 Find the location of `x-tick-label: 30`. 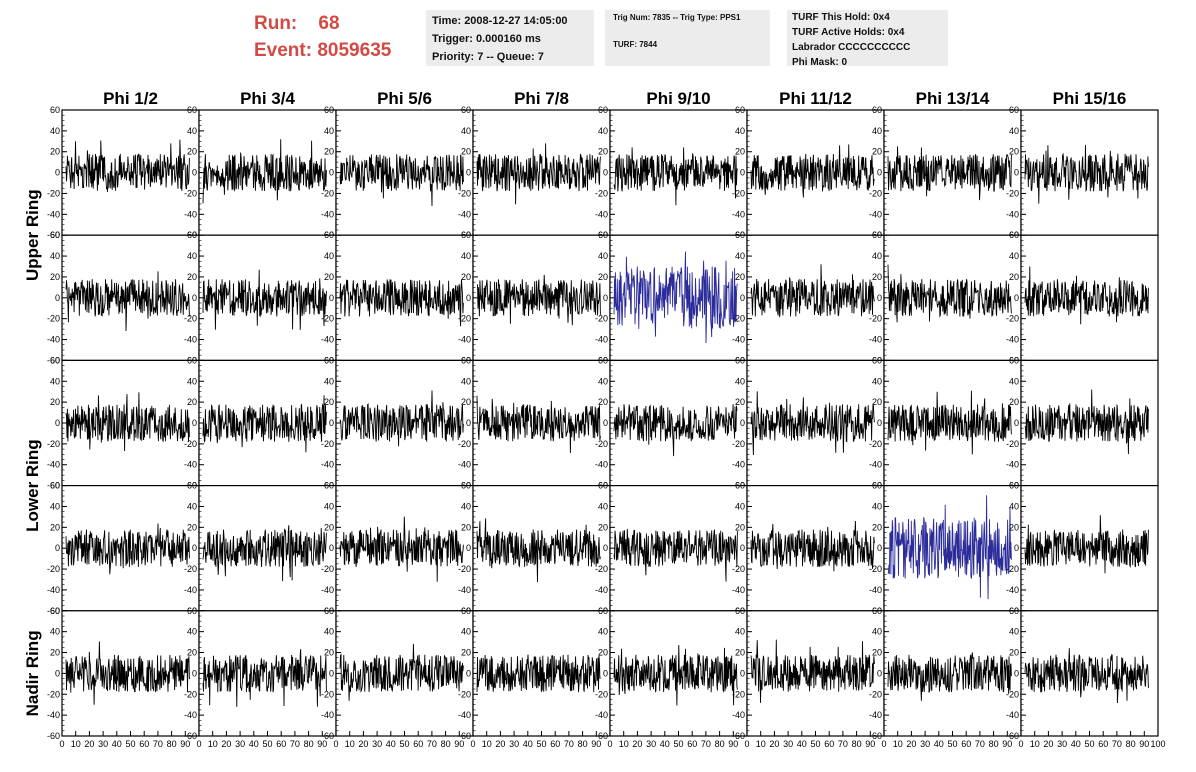

x-tick-label: 30 is located at coordinates (240, 744).